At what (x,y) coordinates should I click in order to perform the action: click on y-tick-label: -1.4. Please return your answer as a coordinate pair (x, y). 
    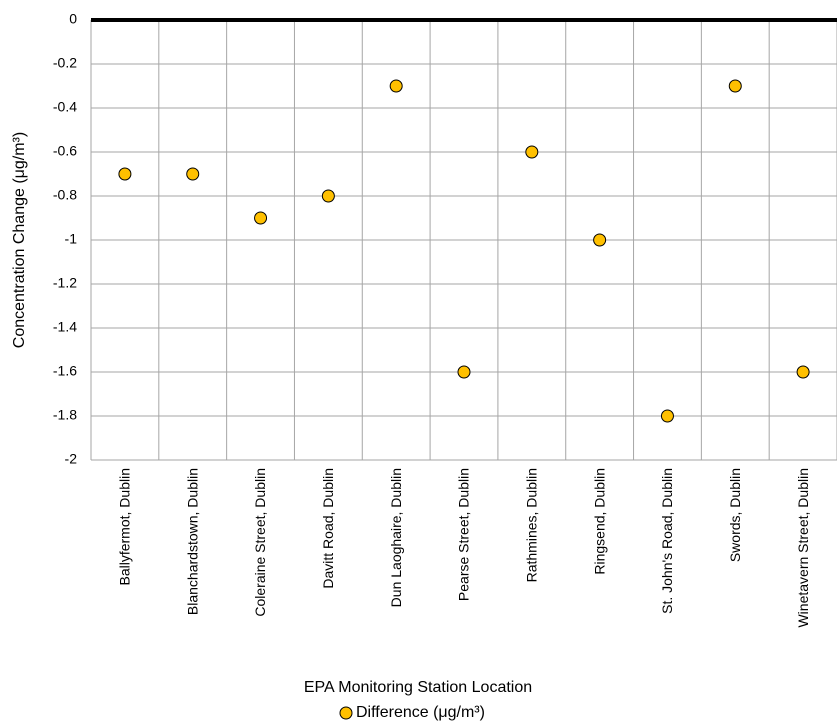
    Looking at the image, I should click on (65, 327).